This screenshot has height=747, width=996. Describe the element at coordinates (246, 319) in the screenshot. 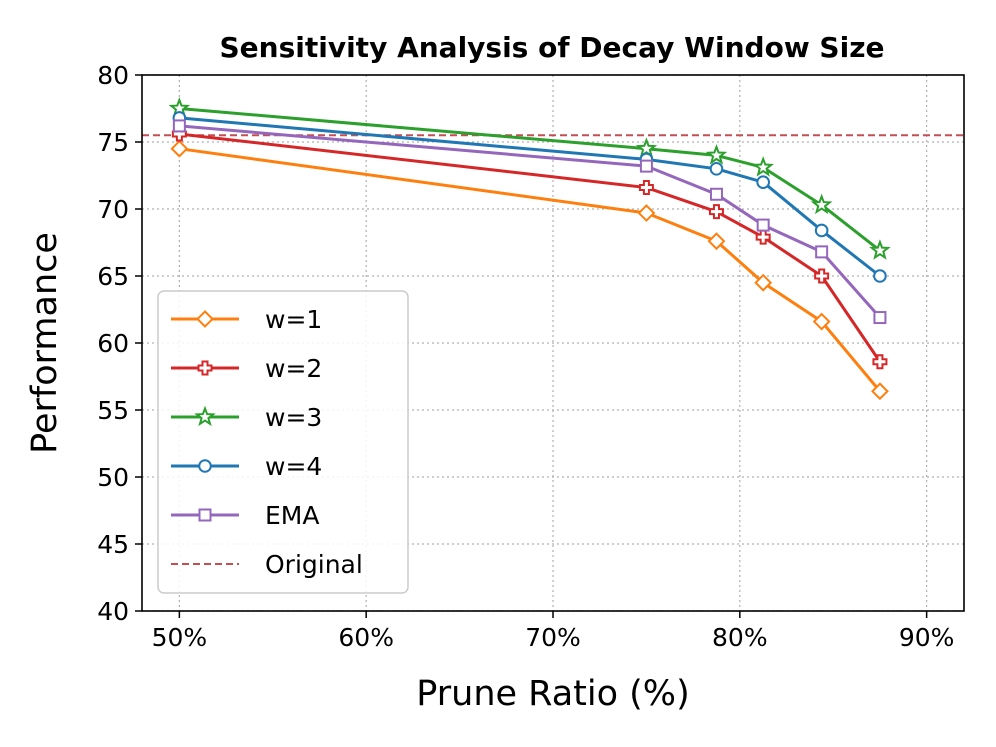

I see `legend-entry: w=1` at that location.